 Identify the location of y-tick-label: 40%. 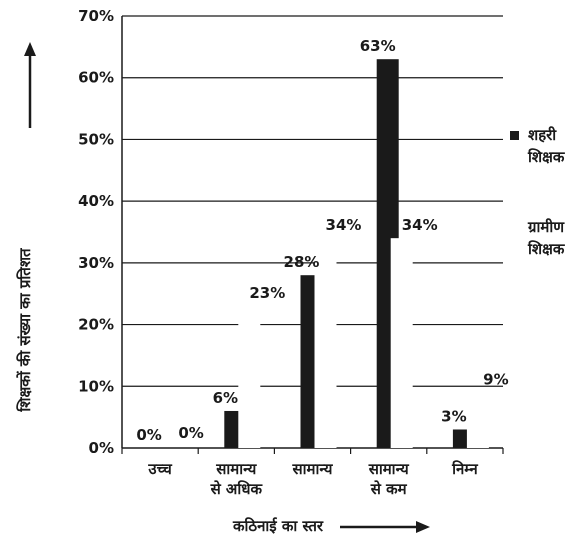
(96, 201).